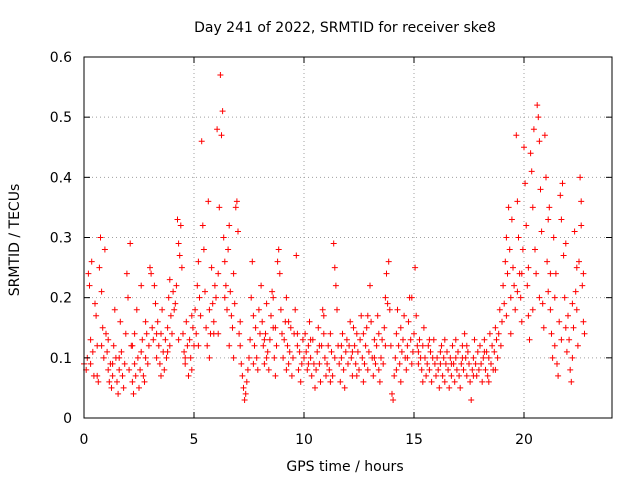 The image size is (640, 480). I want to click on x-tick-label: 10, so click(304, 440).